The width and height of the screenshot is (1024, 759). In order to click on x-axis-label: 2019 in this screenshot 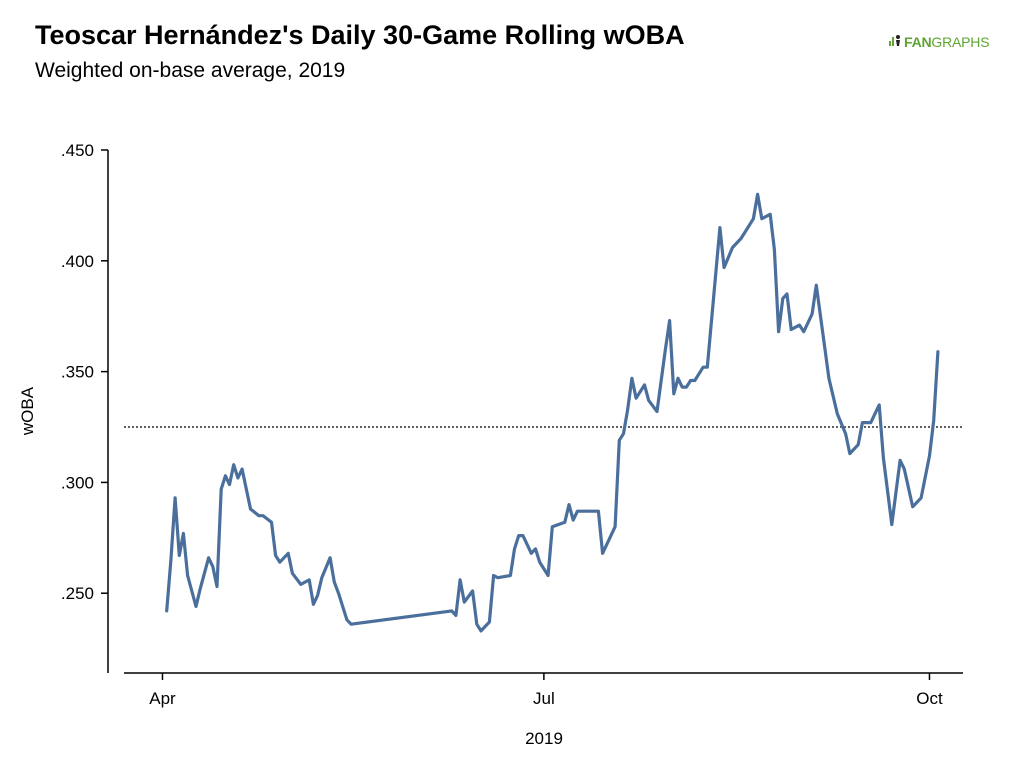, I will do `click(544, 738)`.